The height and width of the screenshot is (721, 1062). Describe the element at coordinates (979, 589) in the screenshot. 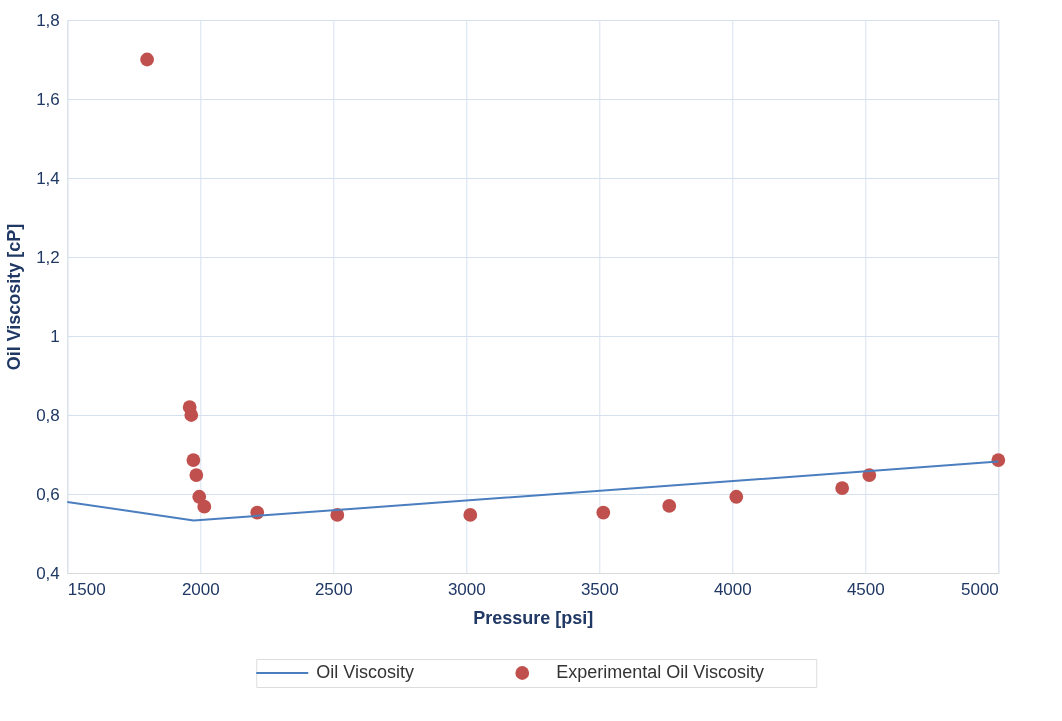

I see `x-tick-label: 5000` at that location.